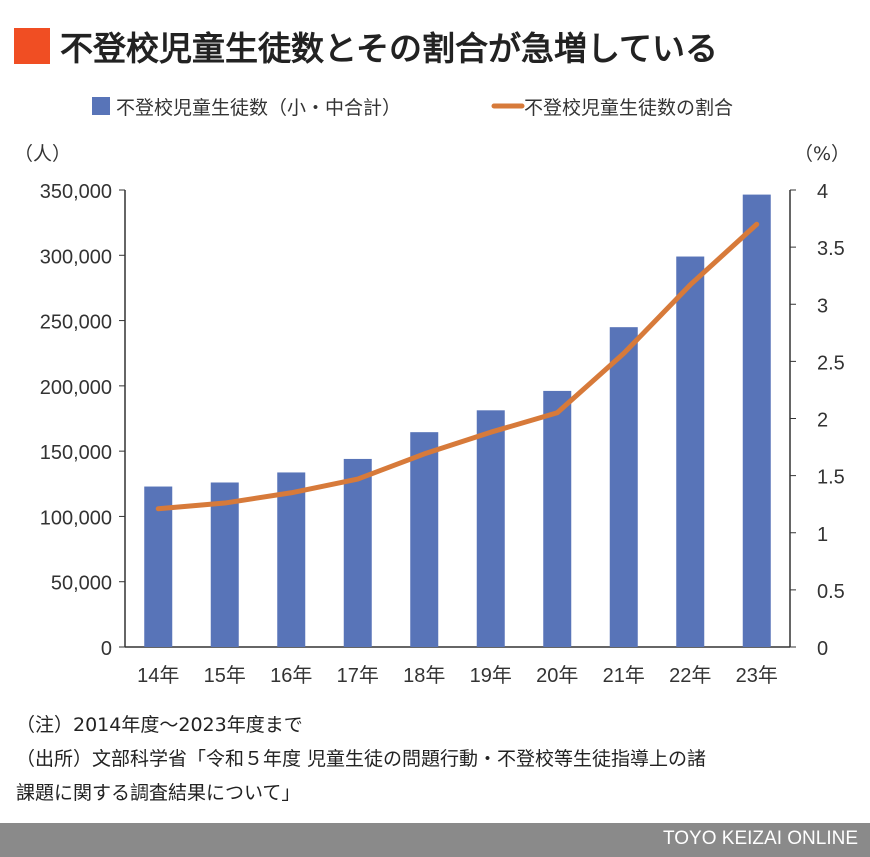 This screenshot has height=857, width=870. Describe the element at coordinates (358, 675) in the screenshot. I see `x-tick-label: 17年` at that location.